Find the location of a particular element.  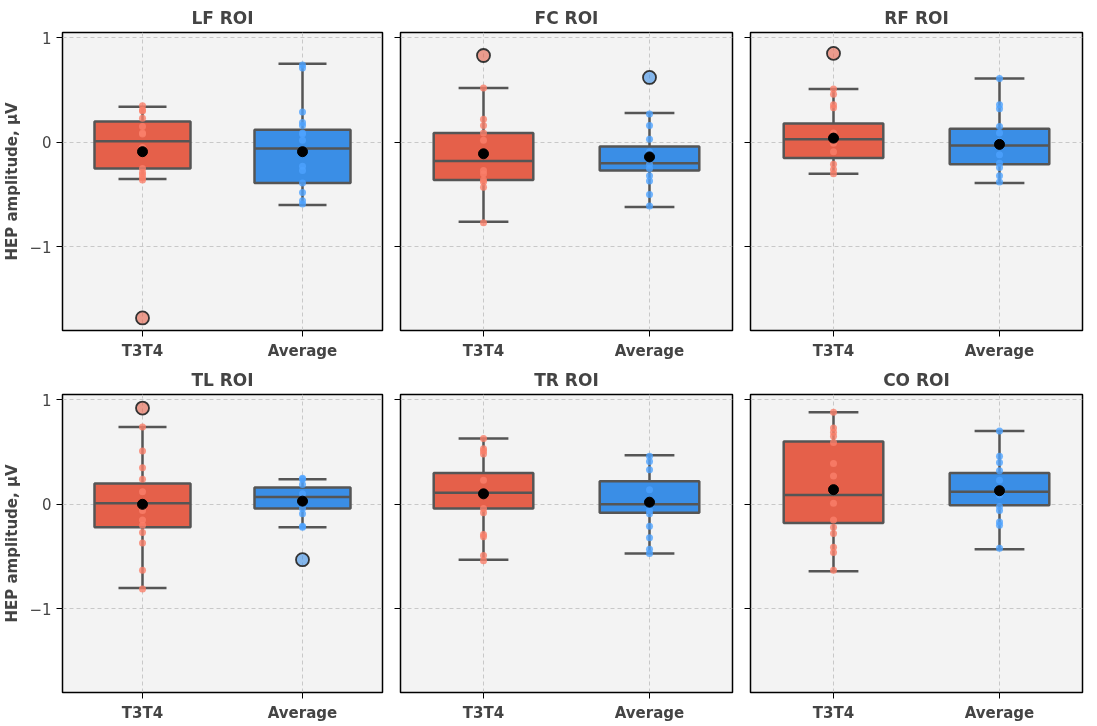

chart-title: FC ROI is located at coordinates (566, 17).